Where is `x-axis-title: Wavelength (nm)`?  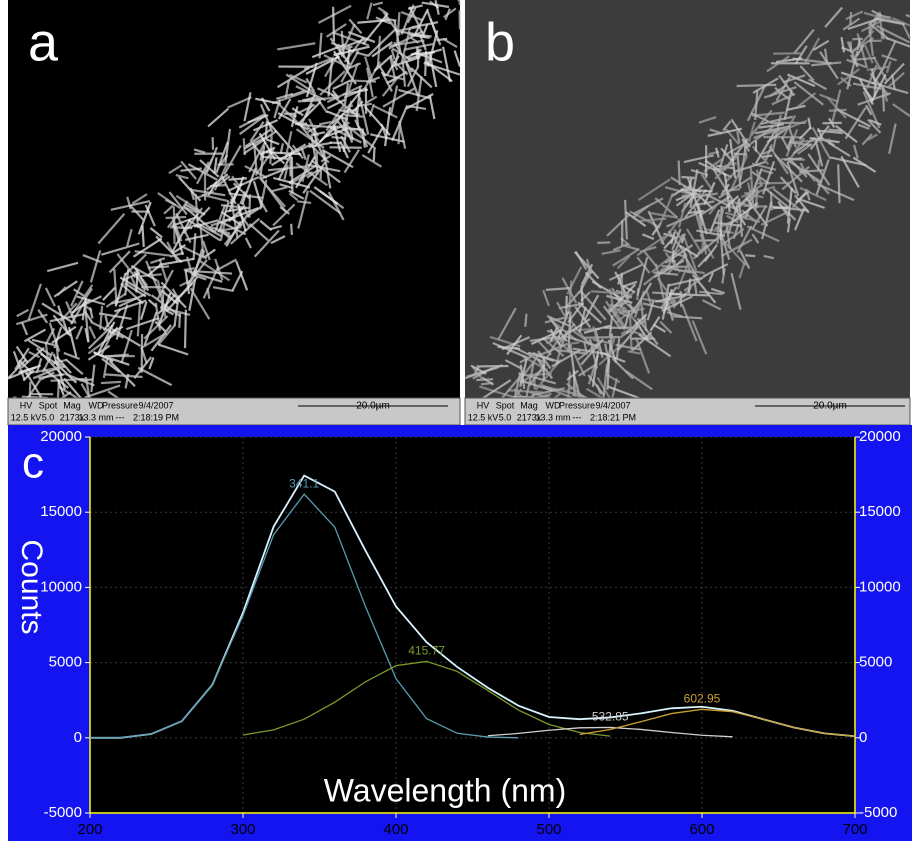
x-axis-title: Wavelength (nm) is located at coordinates (445, 790).